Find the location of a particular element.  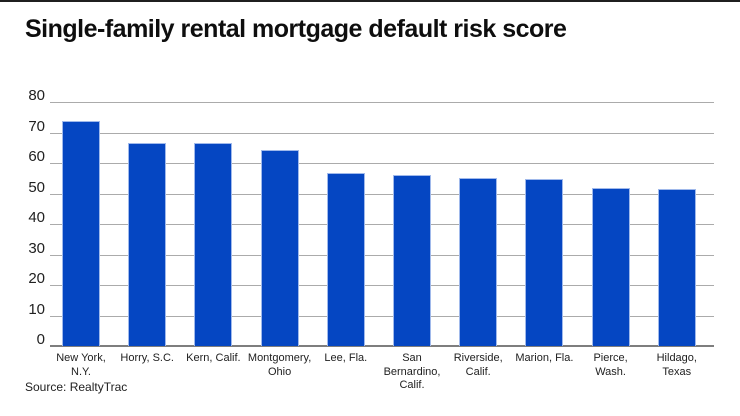

x-axis-label-1: New York, N.Y. is located at coordinates (81, 365).